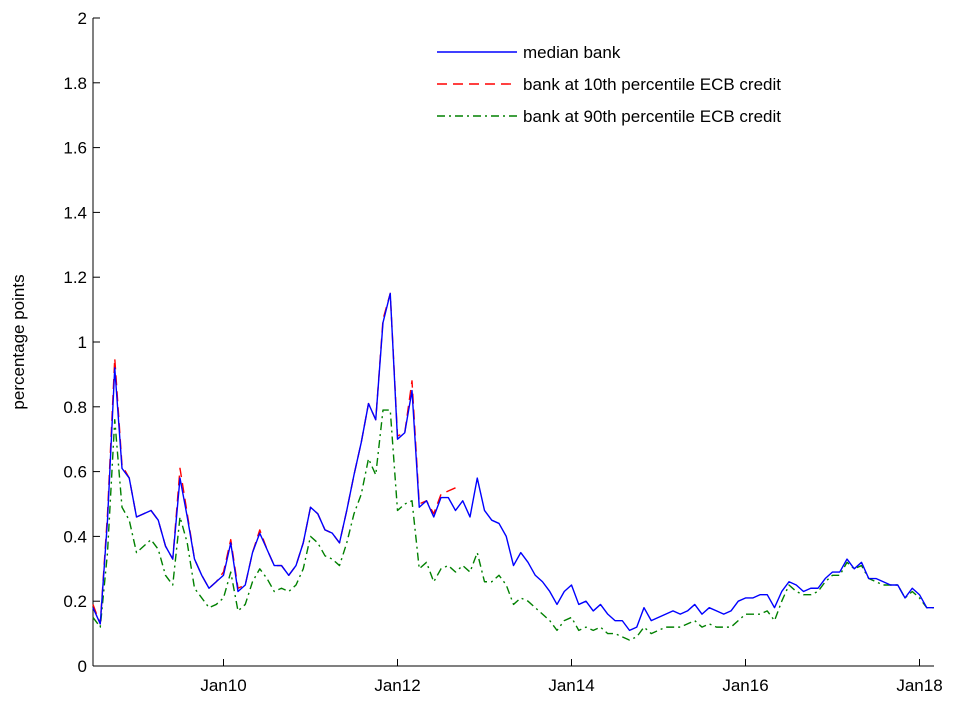  Describe the element at coordinates (652, 84) in the screenshot. I see `legend-label-1: bank at 10th percentile ECB credit` at that location.